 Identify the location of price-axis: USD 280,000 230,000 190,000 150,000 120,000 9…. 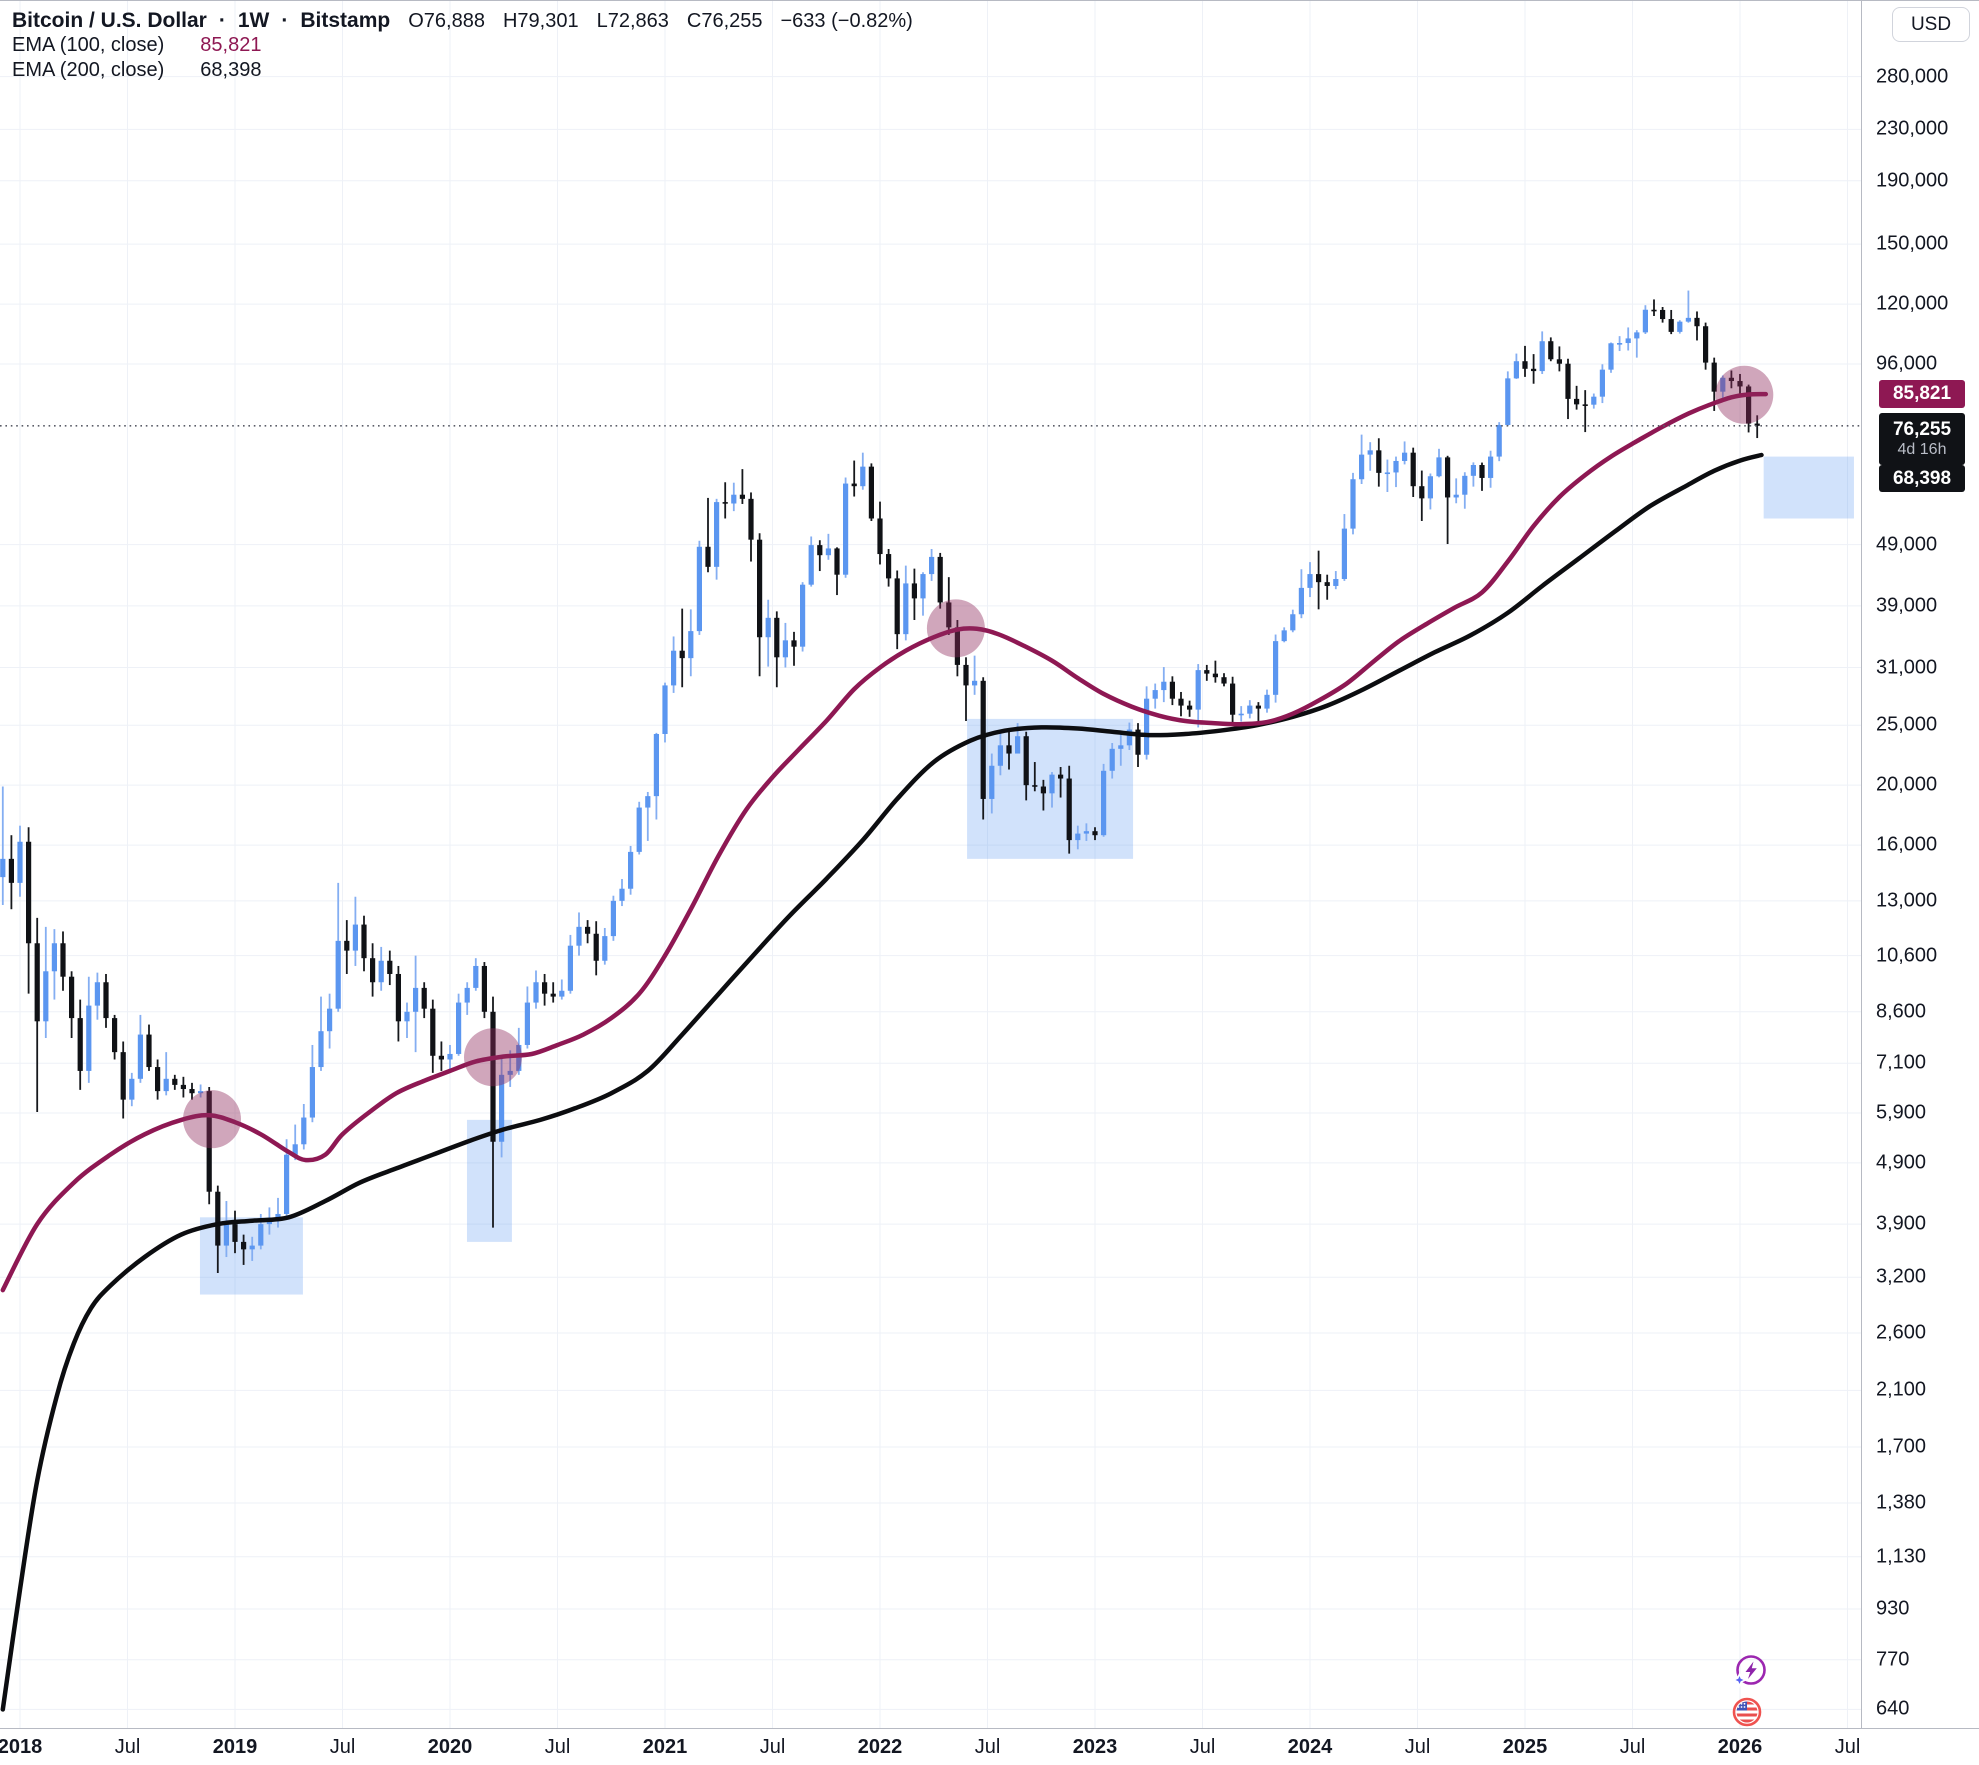
(1920, 864).